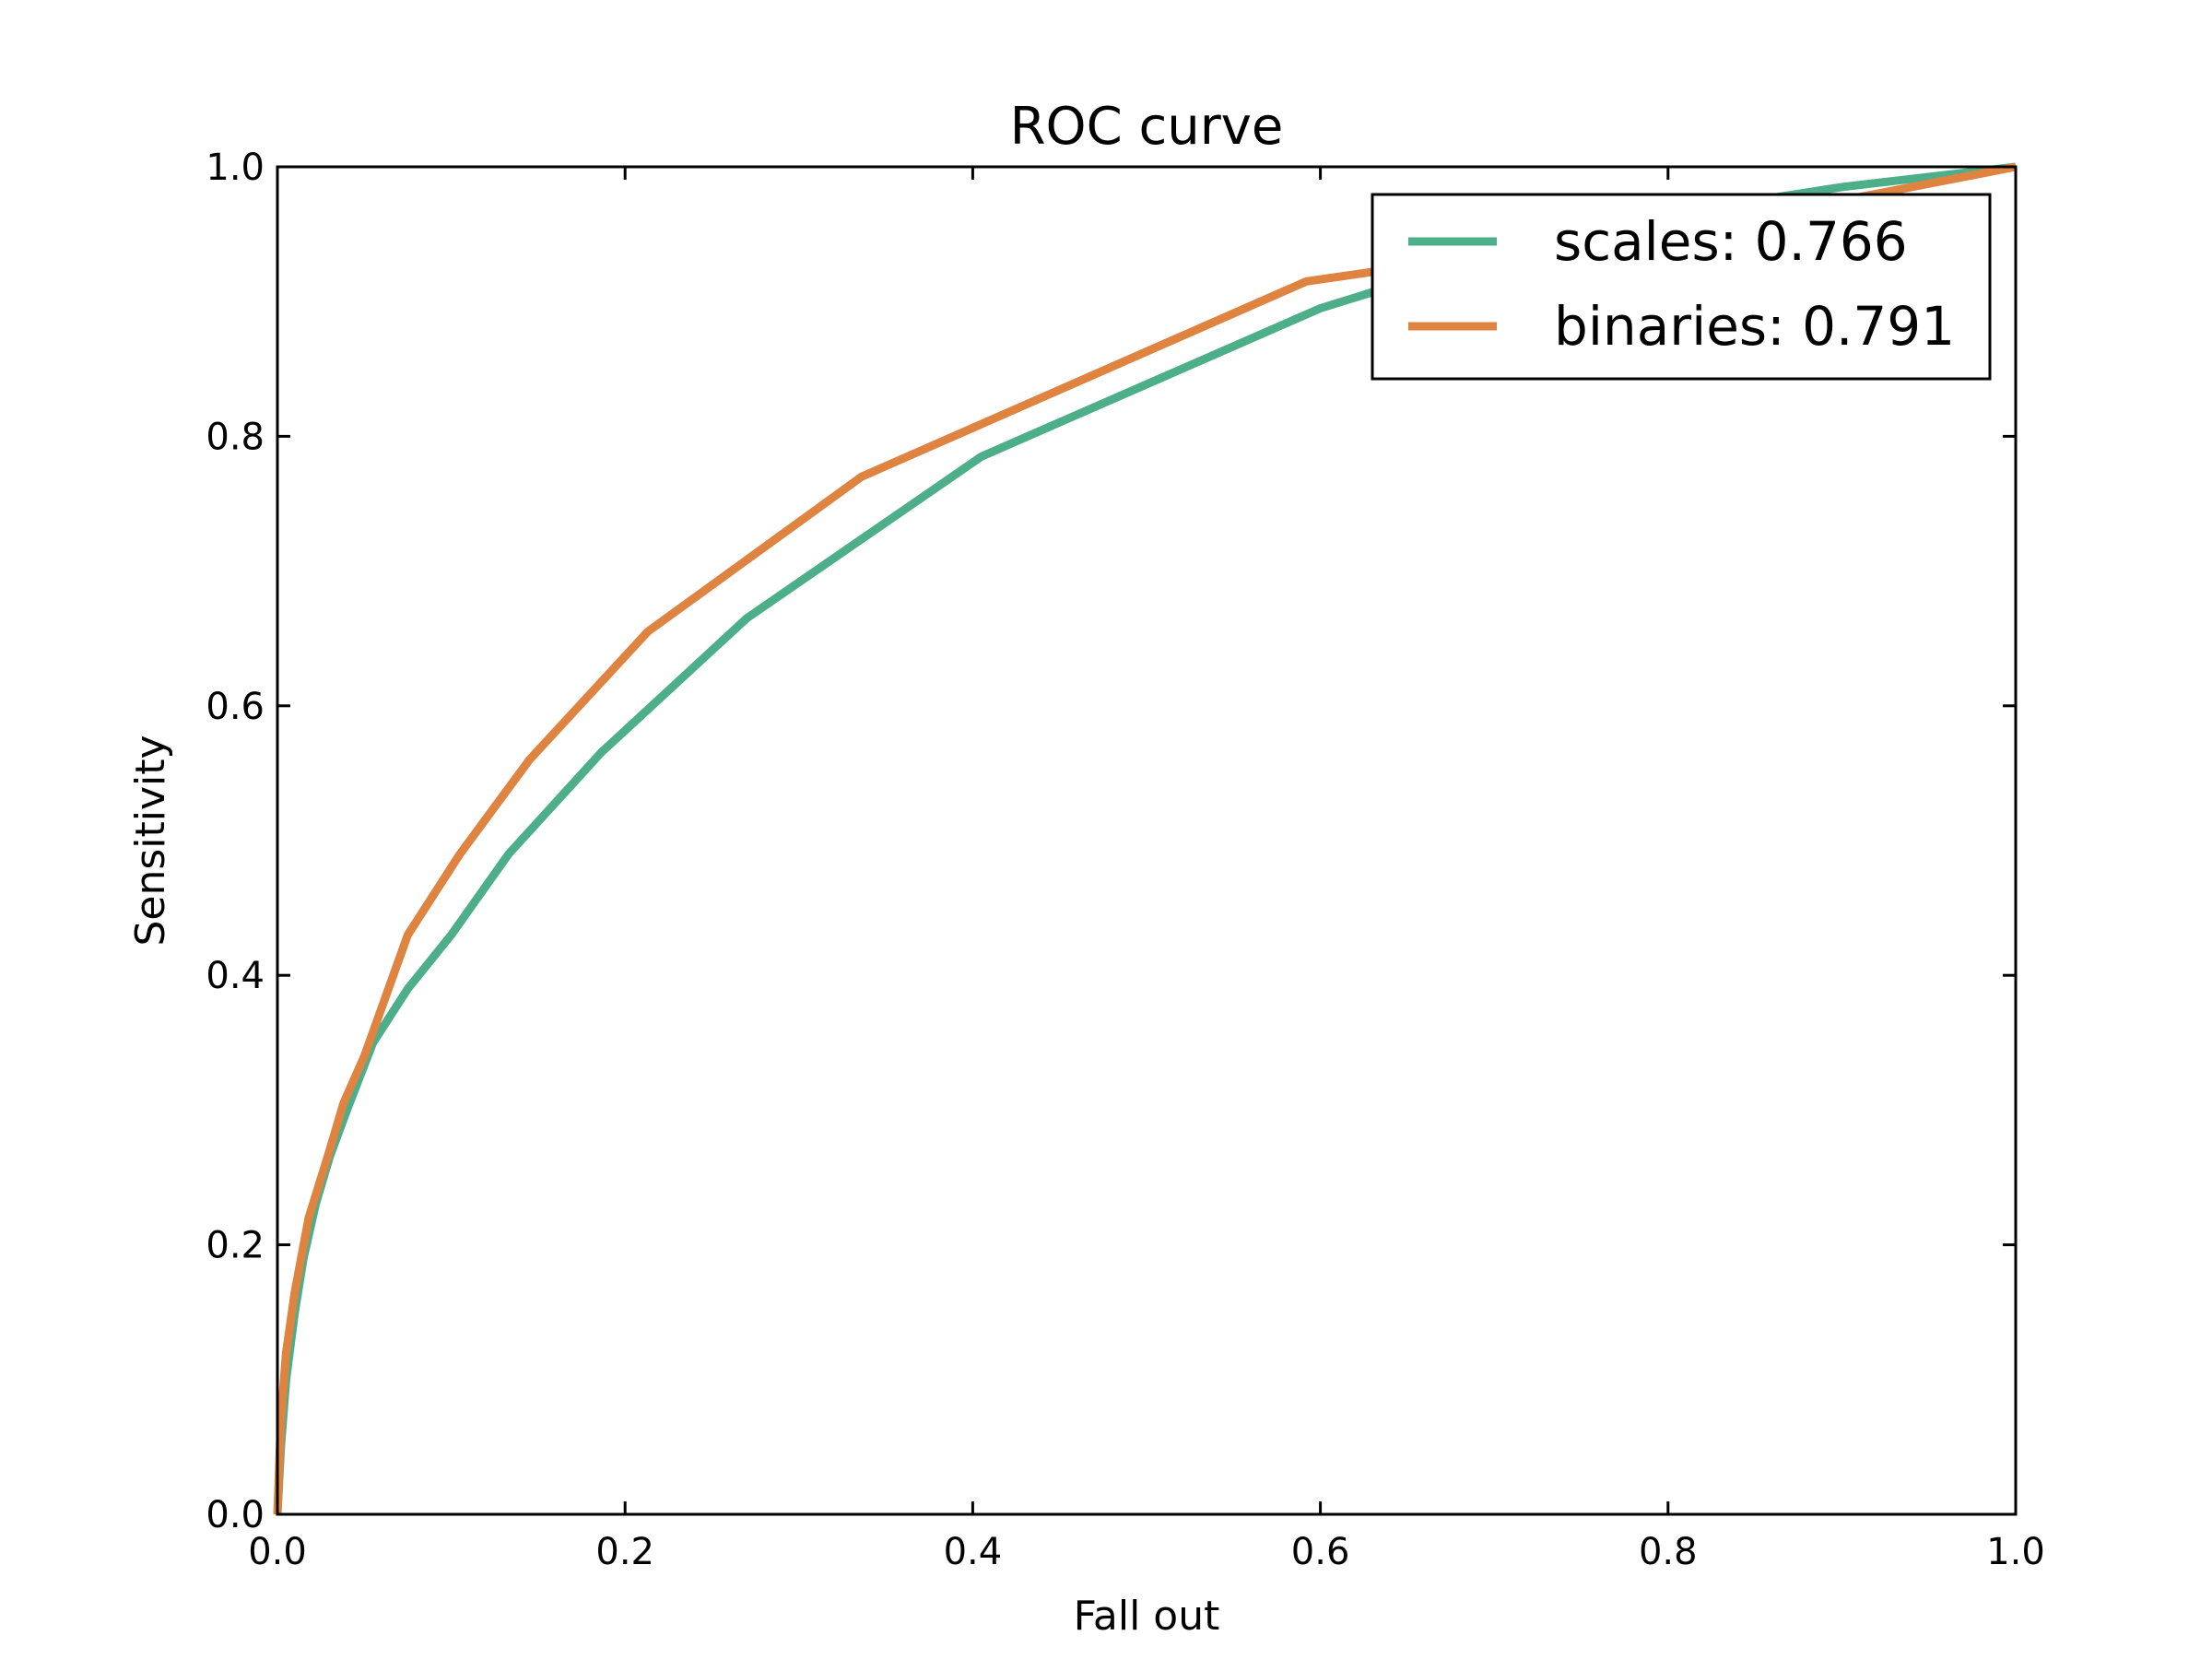 This screenshot has width=2212, height=1659. I want to click on y-tick-label-0: 0.0, so click(235, 1515).